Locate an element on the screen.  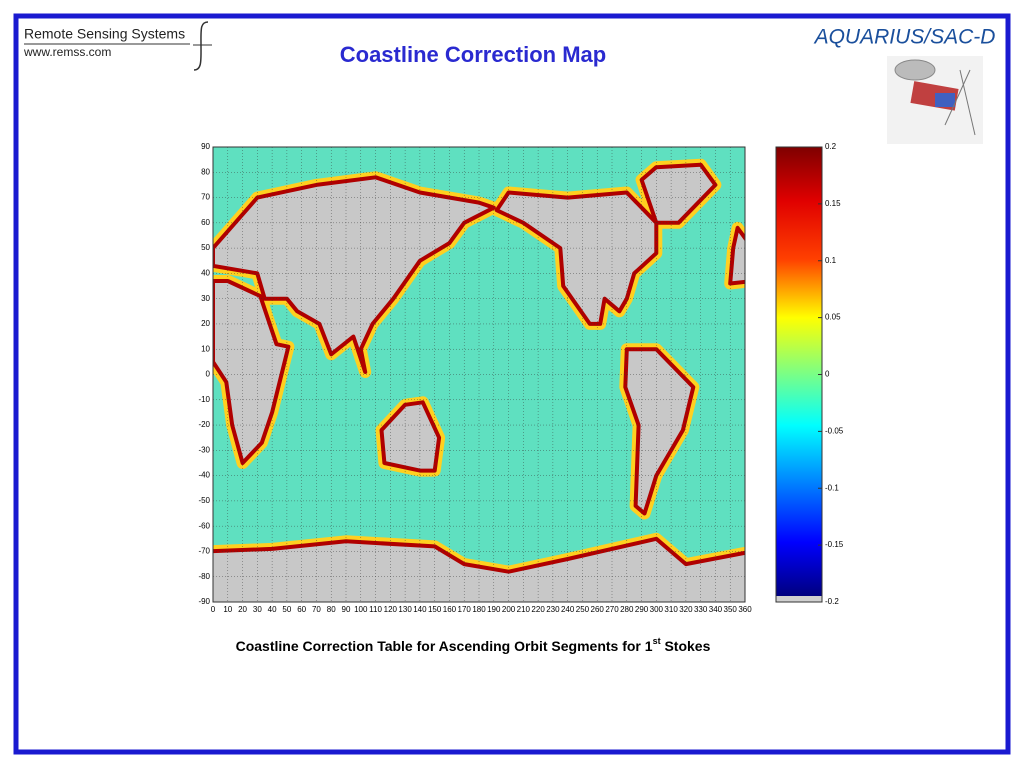
colorbar is located at coordinates (799, 371).